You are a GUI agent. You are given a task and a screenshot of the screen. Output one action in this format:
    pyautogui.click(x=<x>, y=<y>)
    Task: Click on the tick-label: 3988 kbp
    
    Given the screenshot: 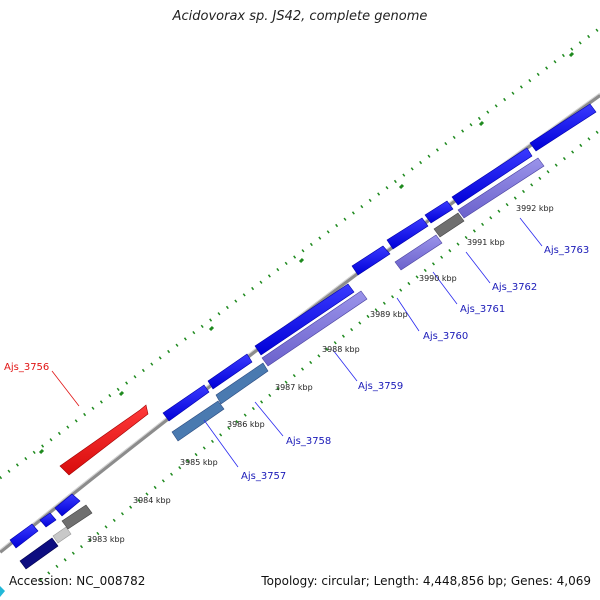 What is the action you would take?
    pyautogui.click(x=341, y=349)
    